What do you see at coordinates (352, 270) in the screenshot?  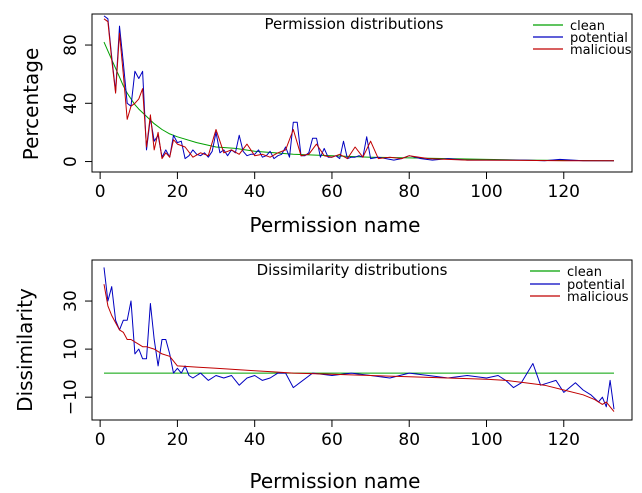 I see `chart-title-dissimilarity: Dissimilarity distributions` at bounding box center [352, 270].